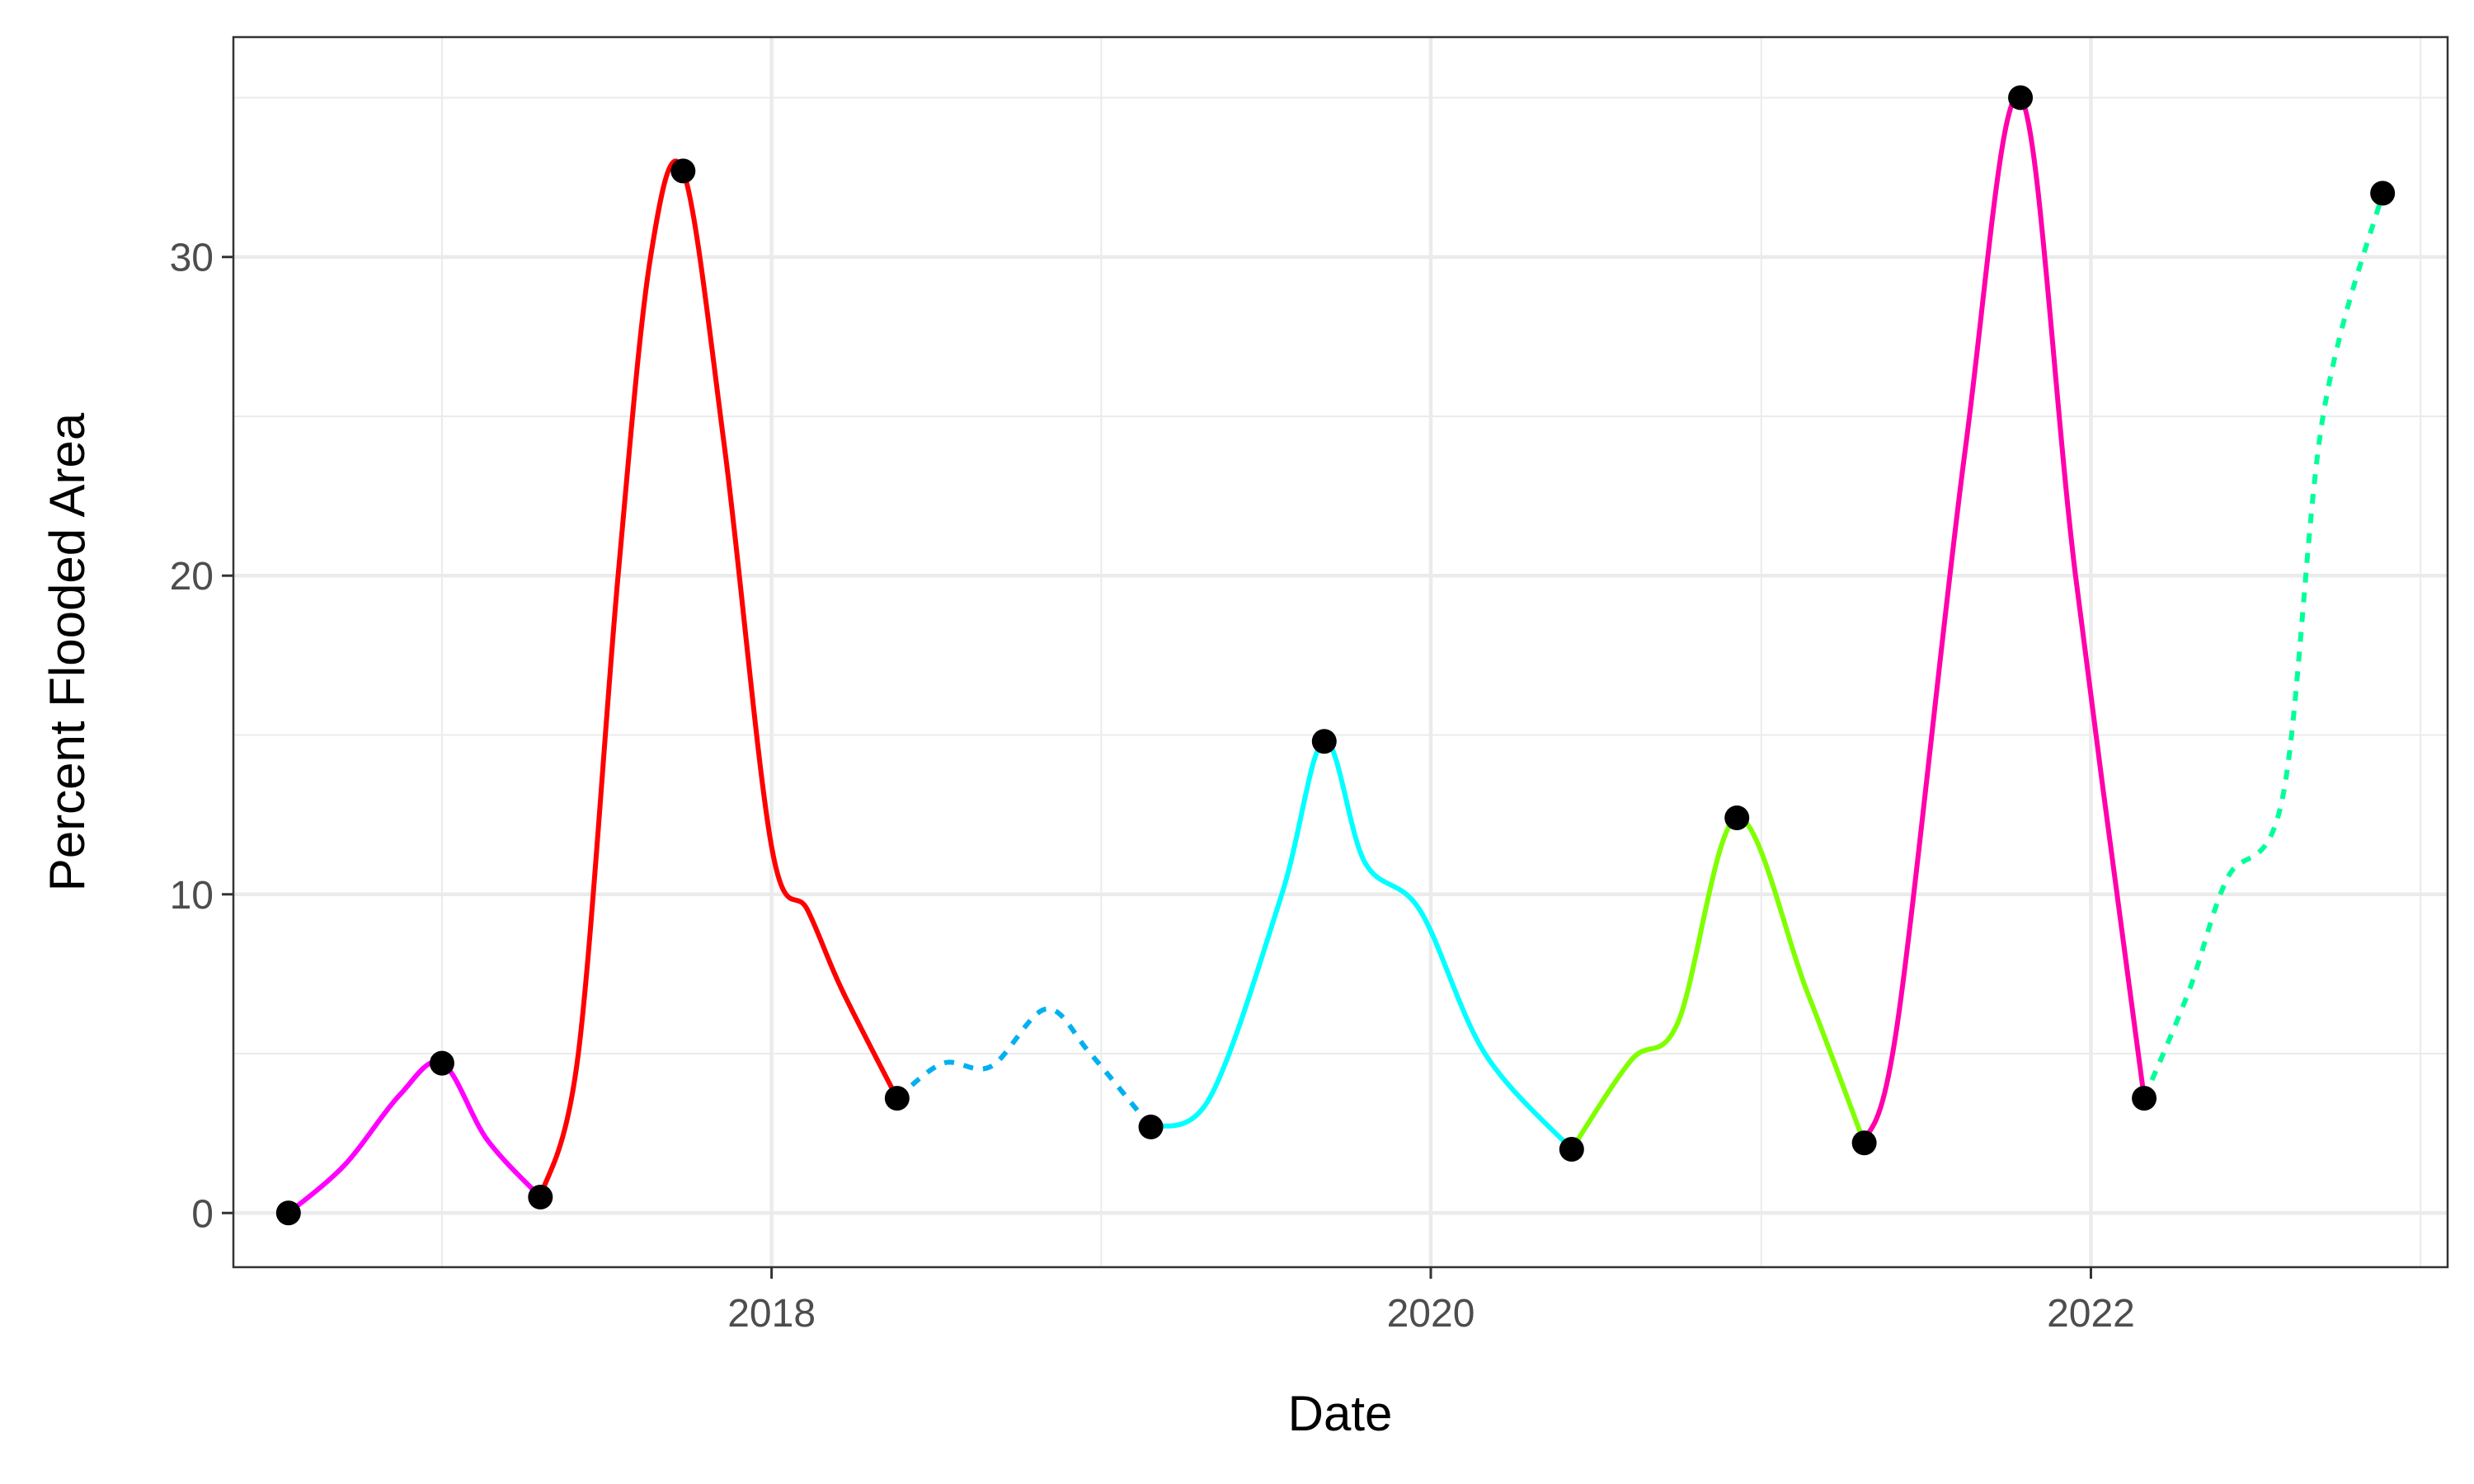 This screenshot has height=1484, width=2474. I want to click on x-axis-title: Date, so click(1340, 1413).